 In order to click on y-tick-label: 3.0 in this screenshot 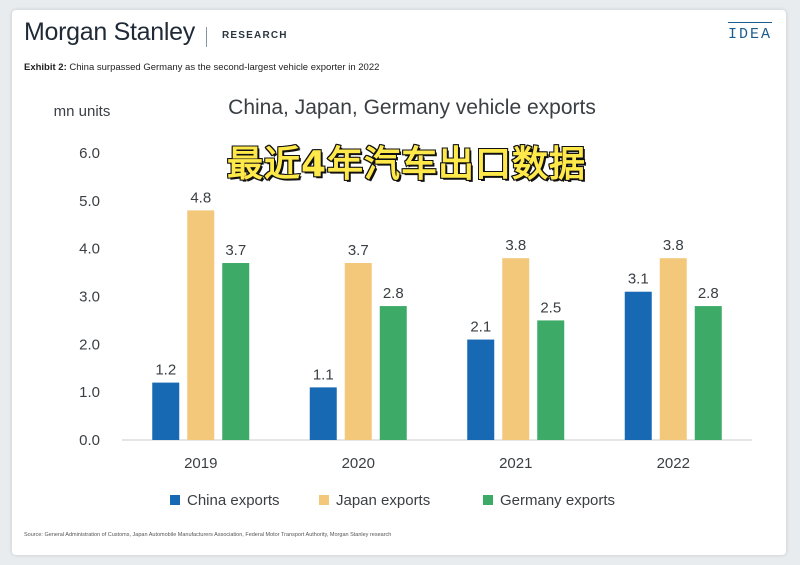, I will do `click(89, 297)`.